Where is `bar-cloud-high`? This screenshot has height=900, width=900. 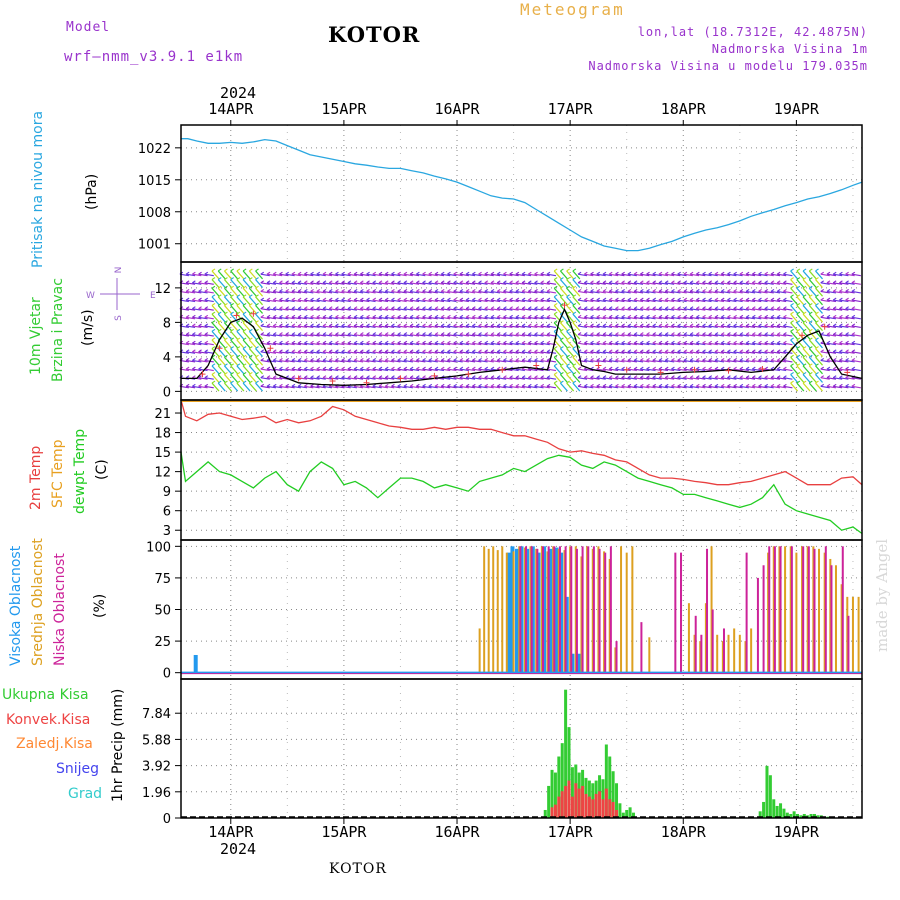
bar-cloud-high is located at coordinates (566, 634).